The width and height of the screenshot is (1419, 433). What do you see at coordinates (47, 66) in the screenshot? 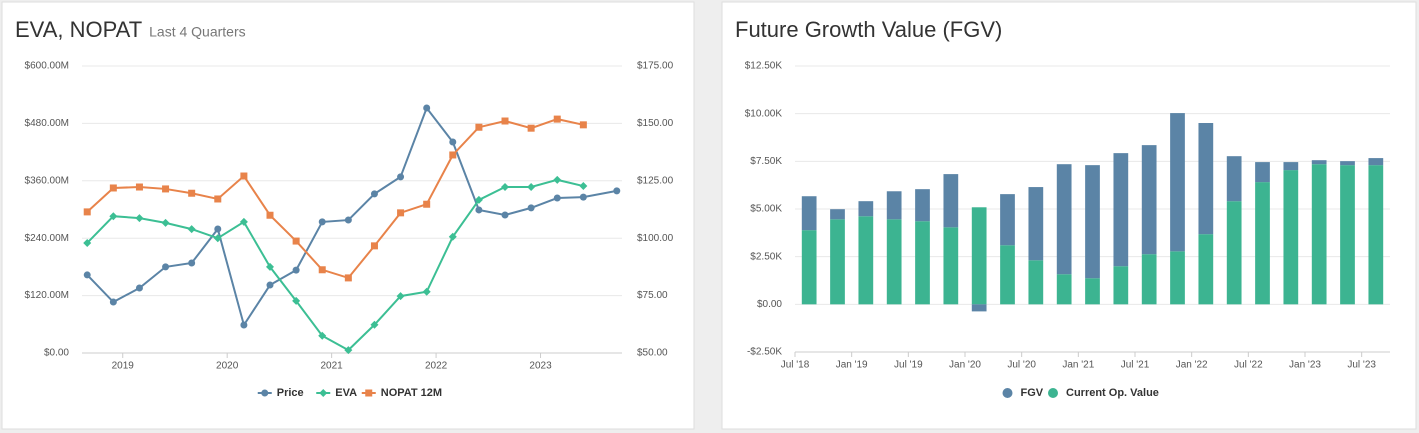
I see `y-tick-label: $600.00M` at bounding box center [47, 66].